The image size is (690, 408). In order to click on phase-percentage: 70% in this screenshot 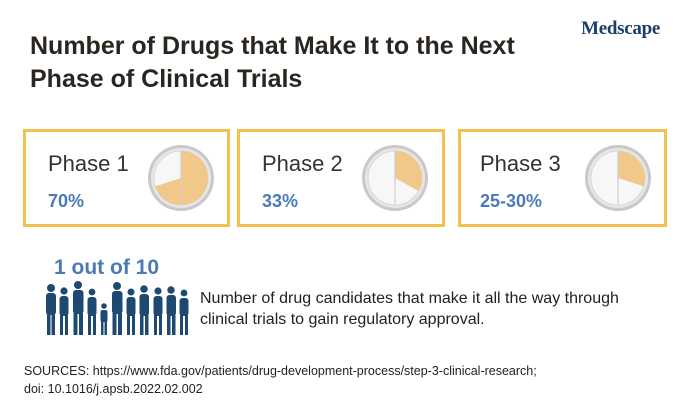, I will do `click(66, 201)`.